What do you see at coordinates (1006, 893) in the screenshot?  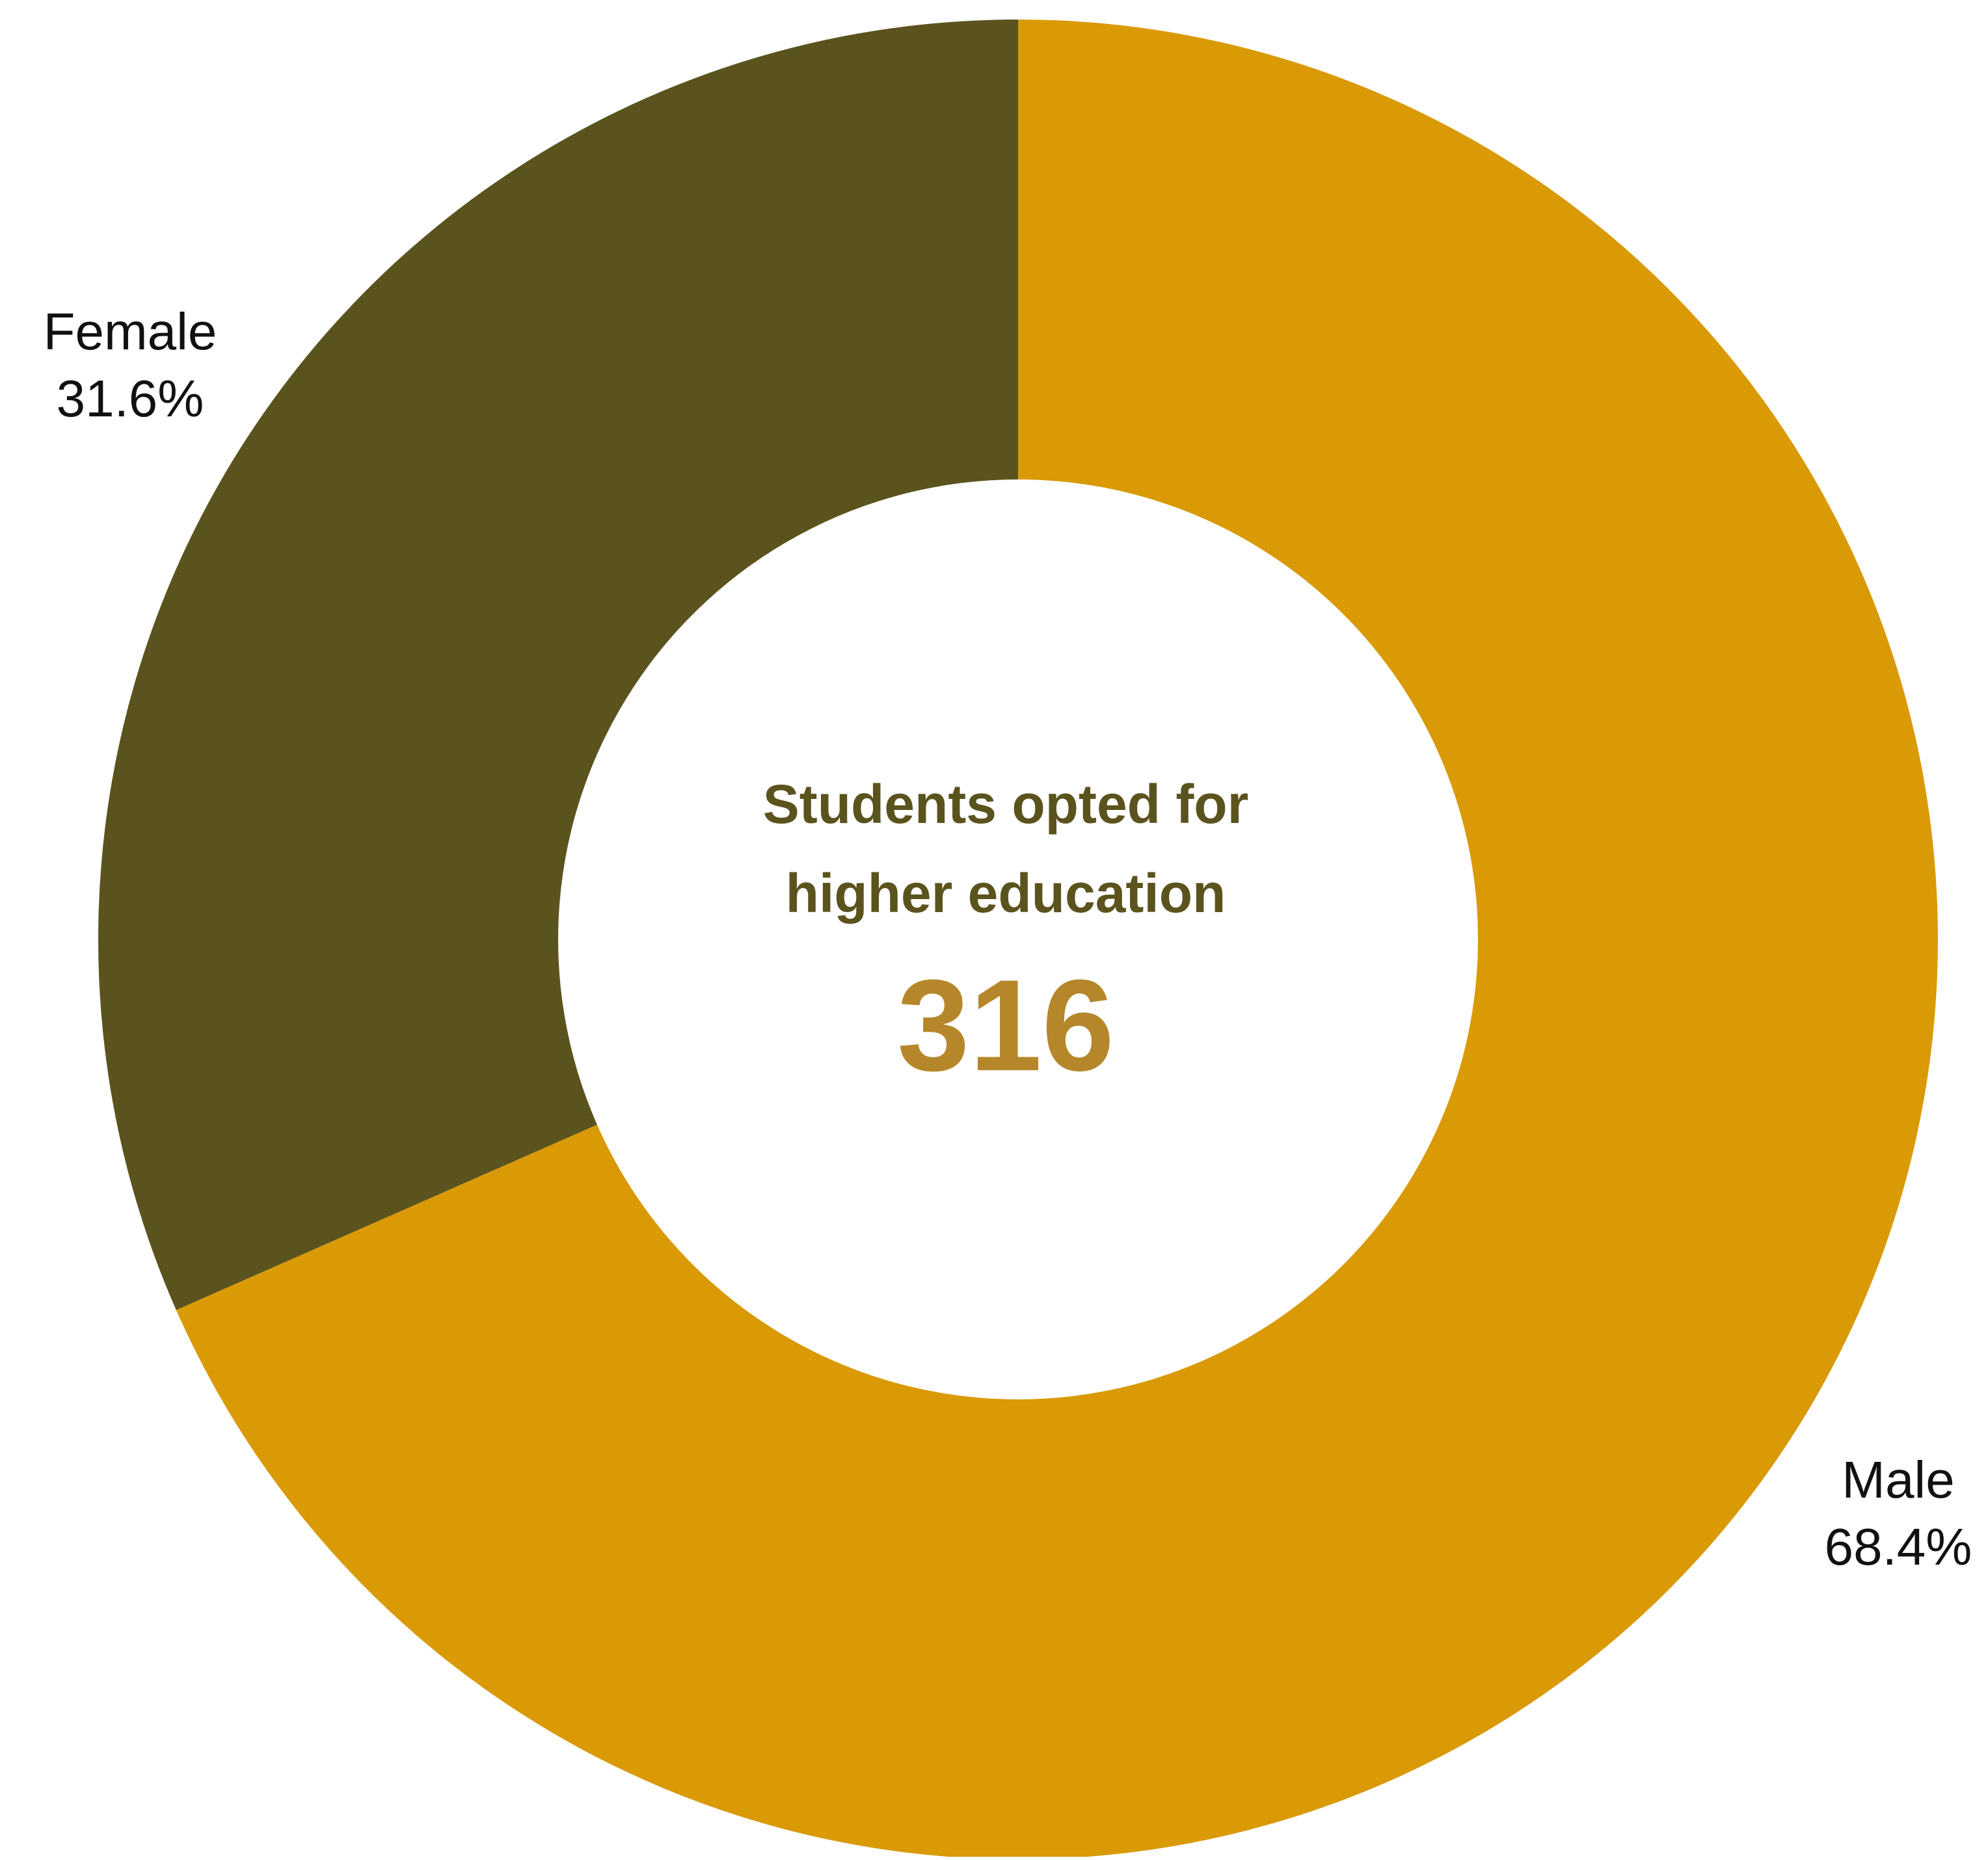 I see `center-title-line-2: higher education` at bounding box center [1006, 893].